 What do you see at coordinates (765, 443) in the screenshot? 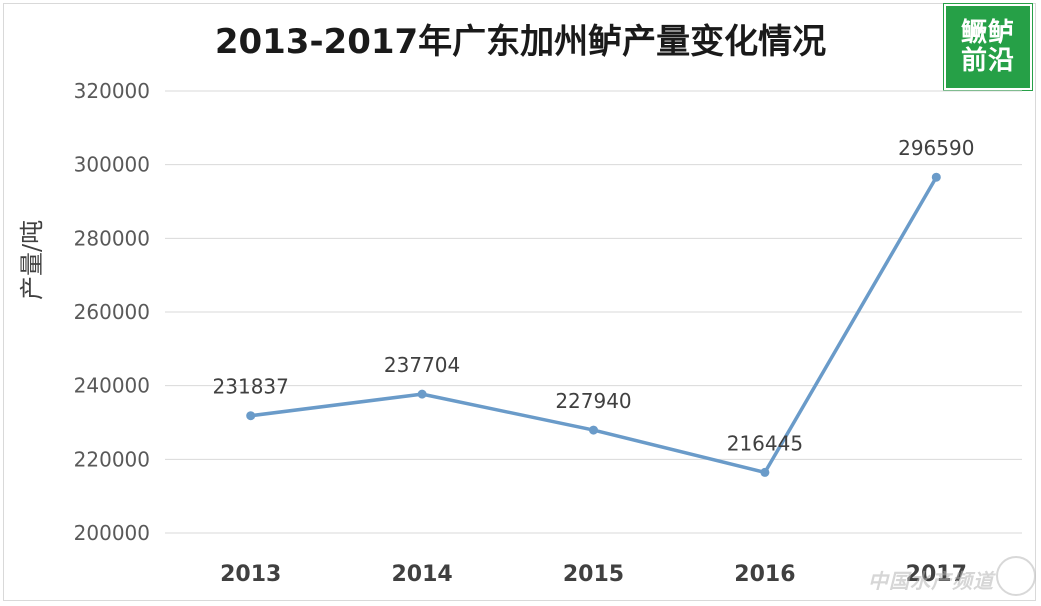
I see `data-label: 216445` at bounding box center [765, 443].